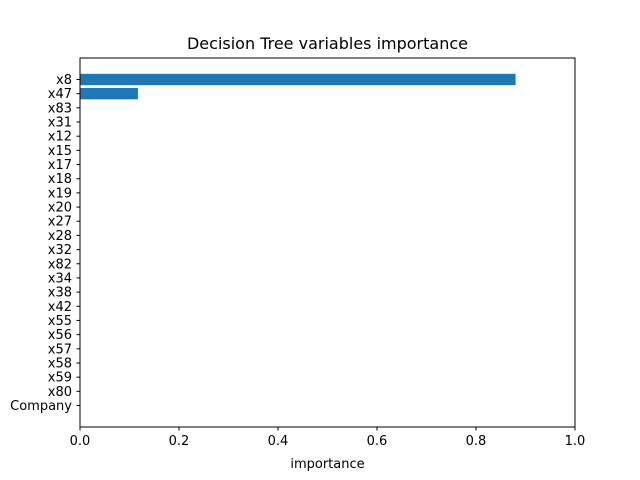 The height and width of the screenshot is (480, 640). Describe the element at coordinates (328, 438) in the screenshot. I see `x-axis: 0.0 0.2 0.4 0.6 0.8 1.0` at that location.